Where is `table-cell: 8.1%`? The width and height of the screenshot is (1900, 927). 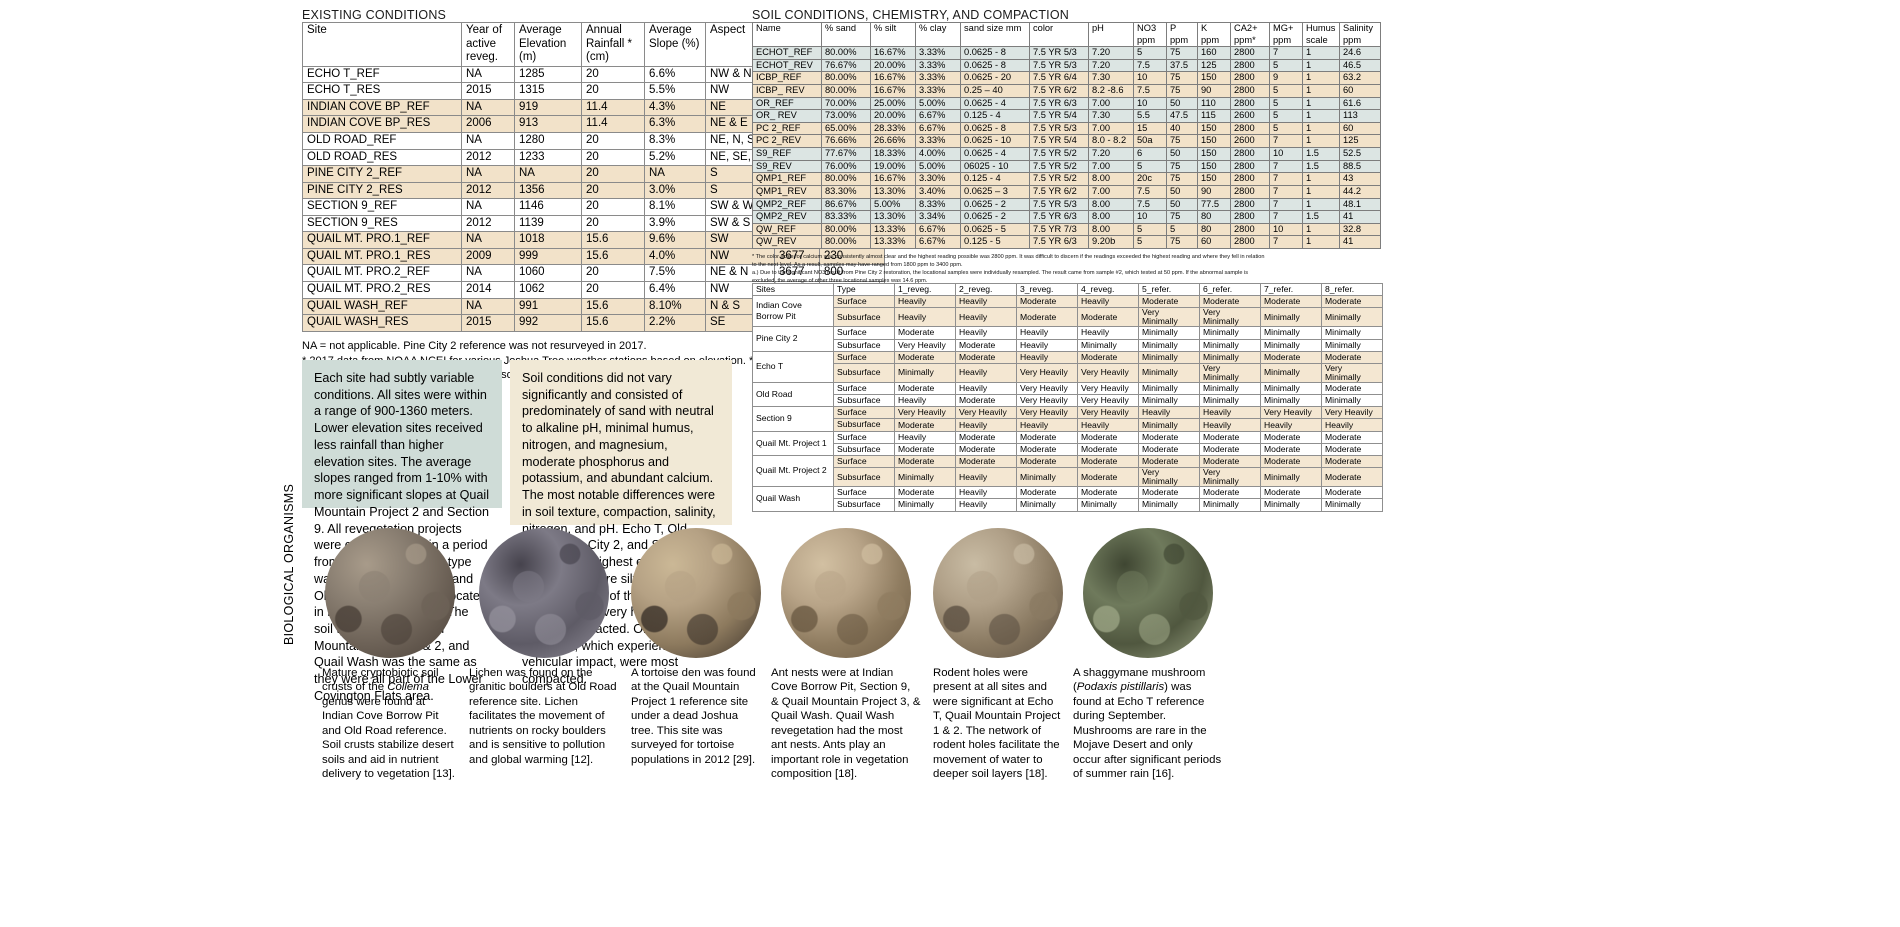
table-cell: 8.1% is located at coordinates (675, 207).